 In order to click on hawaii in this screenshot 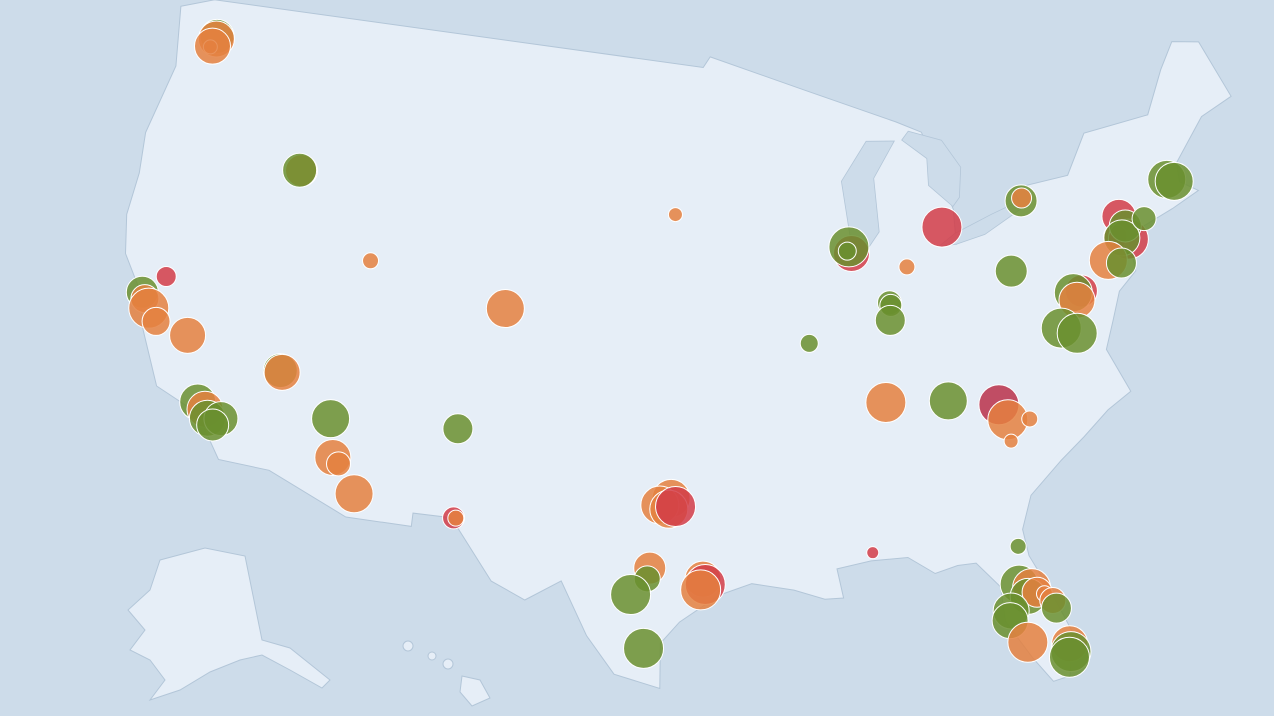, I will do `click(446, 673)`.